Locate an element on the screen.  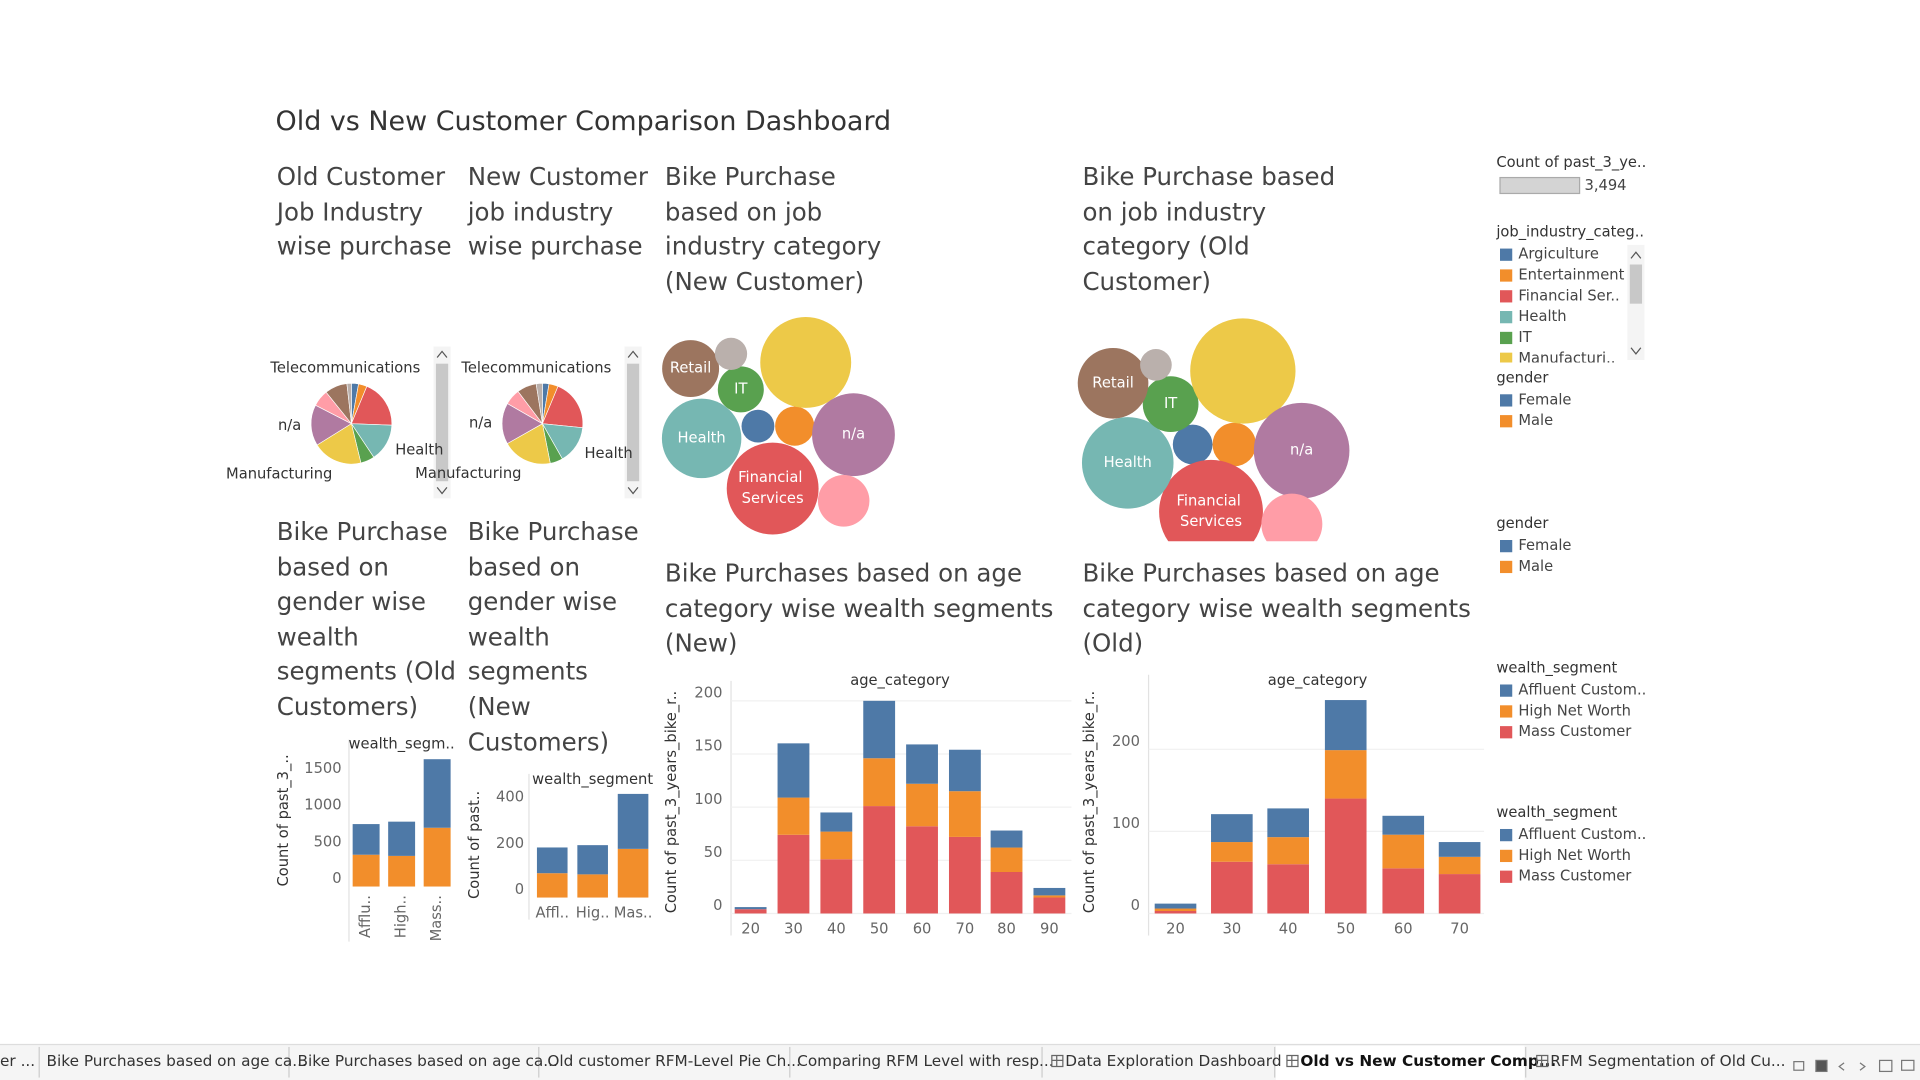
legend-item: Entertainment is located at coordinates (1571, 275).